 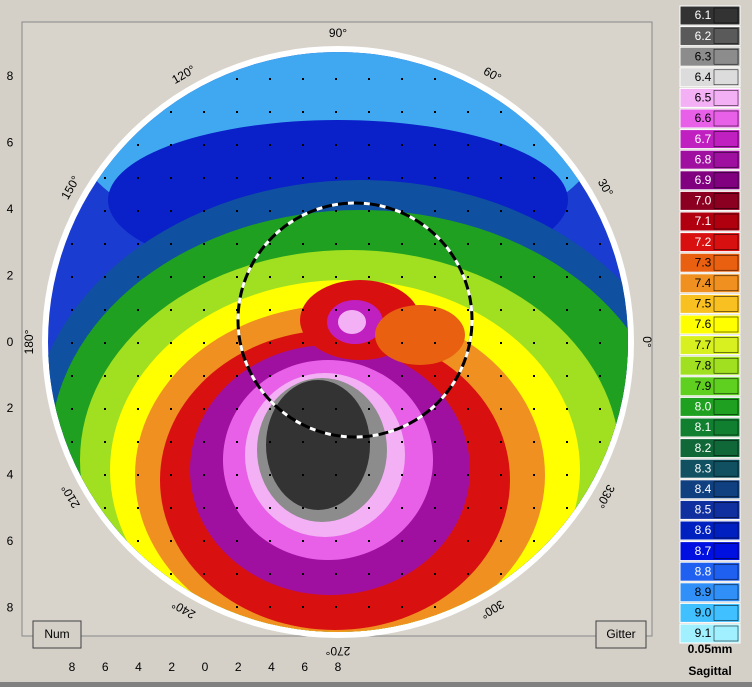 I want to click on legend-label: 8.0, so click(x=703, y=407).